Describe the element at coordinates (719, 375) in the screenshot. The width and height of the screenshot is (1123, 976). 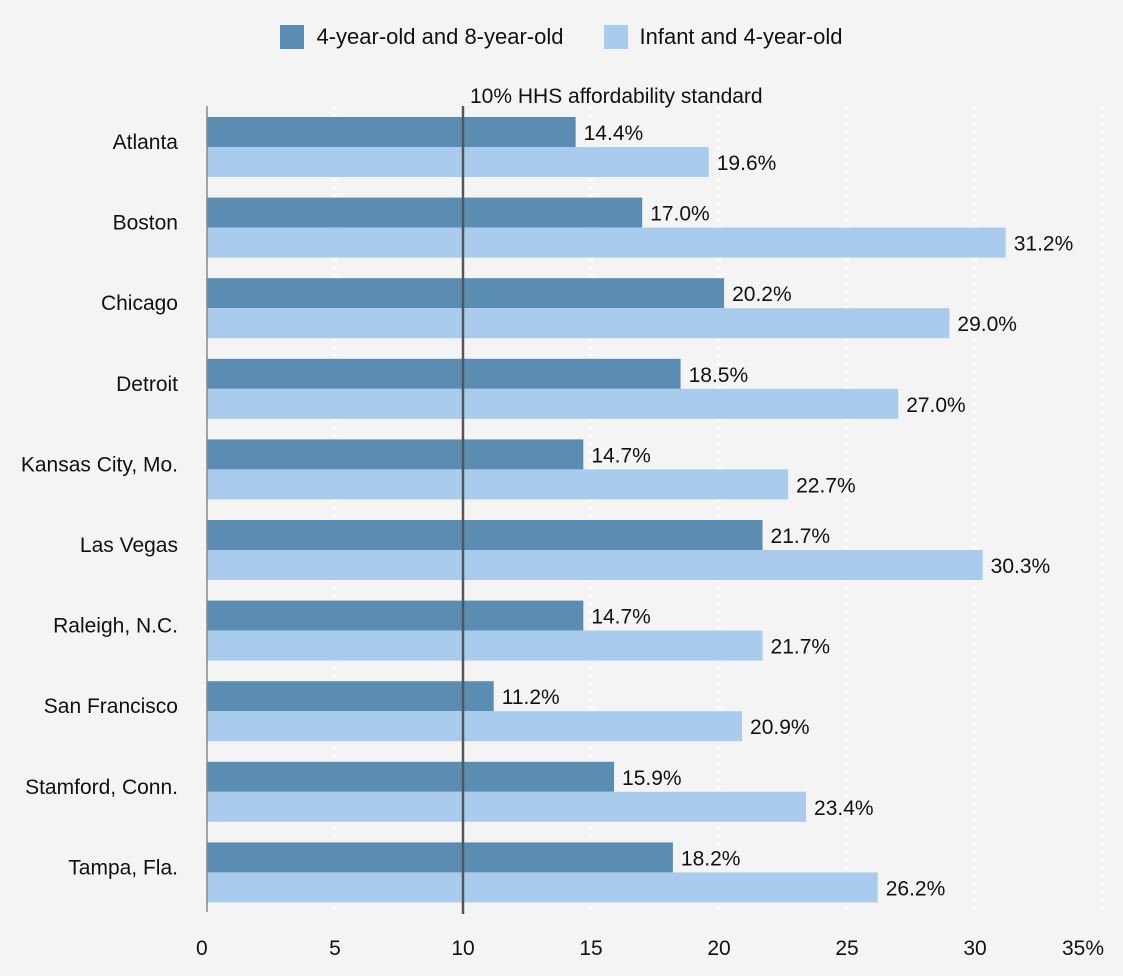
I see `bar-value-label: 18.5%` at that location.